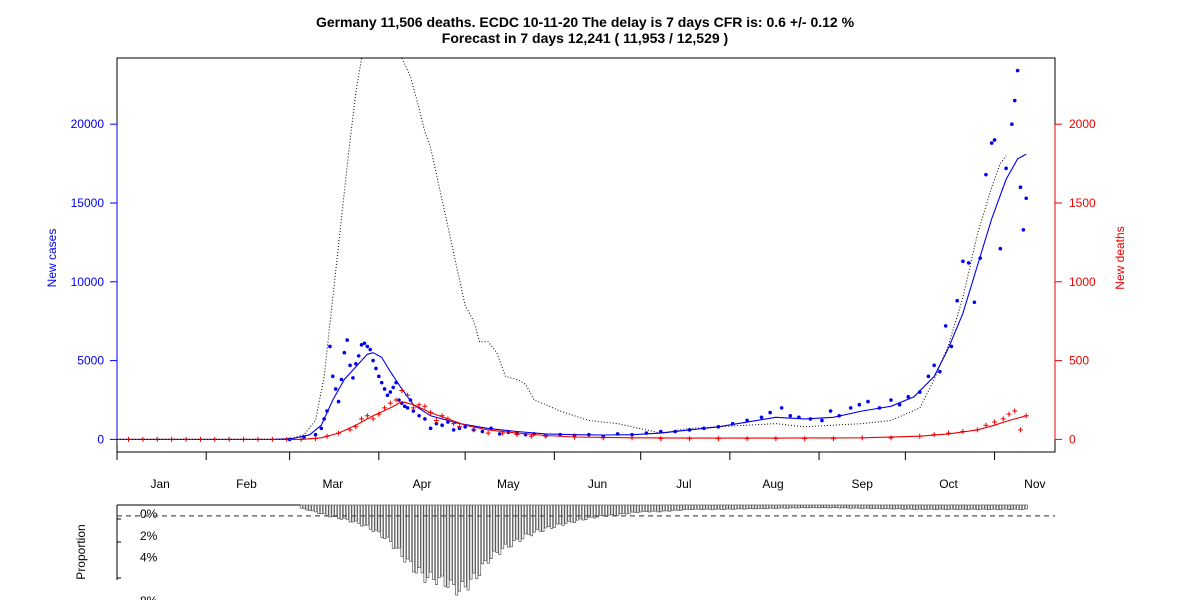  I want to click on proportion-panel: 0% 2% 4% 8%, so click(585, 552).